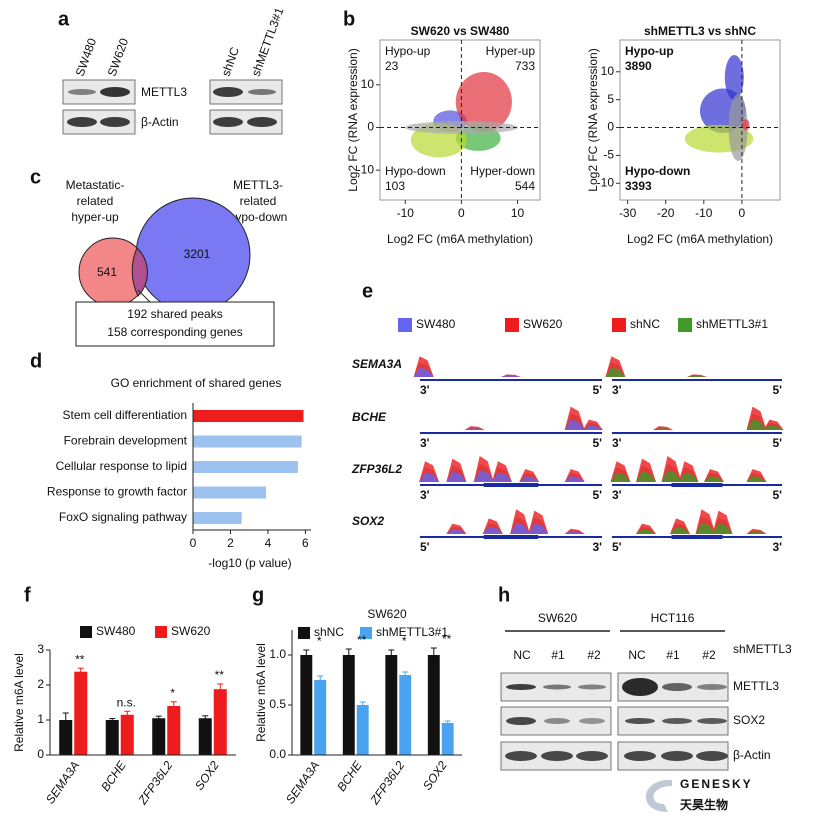 Image resolution: width=820 pixels, height=823 pixels. Describe the element at coordinates (175, 324) in the screenshot. I see `annotation-box` at that location.